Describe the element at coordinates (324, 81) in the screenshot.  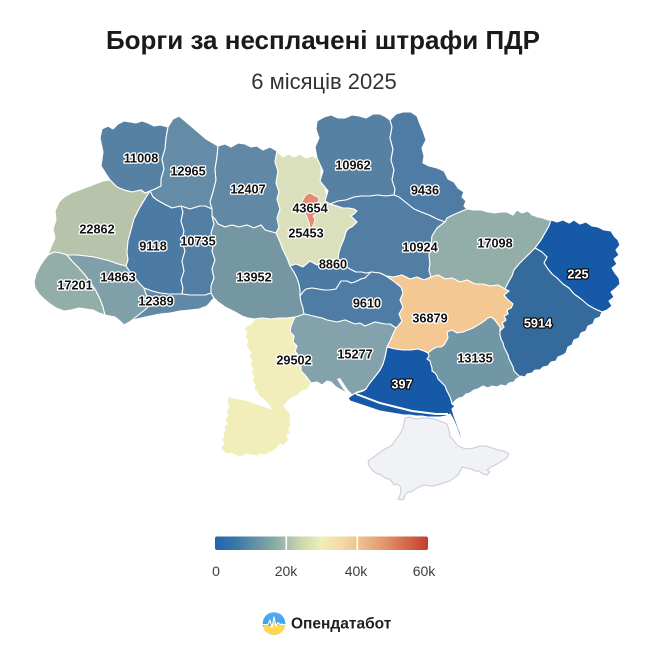
I see `svg-text: 6 місяців 2025` at that location.